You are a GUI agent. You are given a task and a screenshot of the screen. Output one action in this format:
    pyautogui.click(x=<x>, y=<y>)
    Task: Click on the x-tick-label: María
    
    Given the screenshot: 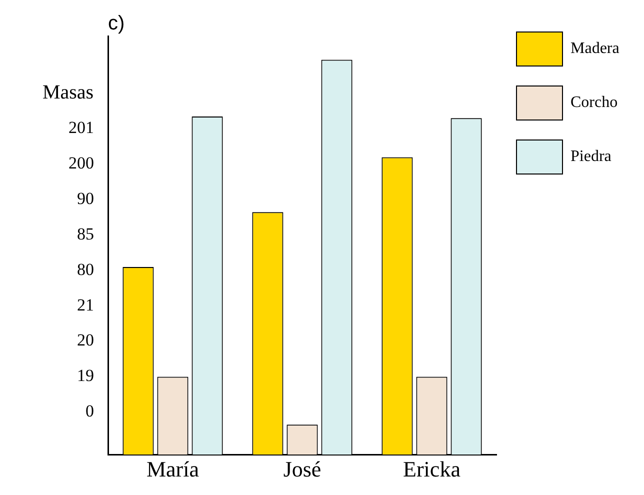 What is the action you would take?
    pyautogui.click(x=173, y=469)
    